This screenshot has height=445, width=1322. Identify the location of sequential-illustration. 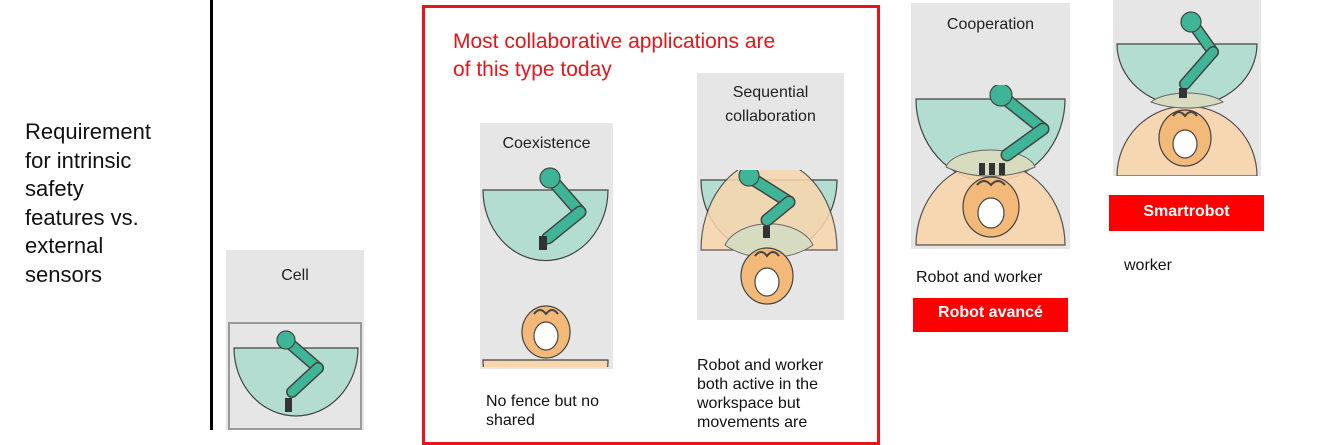
(769, 237).